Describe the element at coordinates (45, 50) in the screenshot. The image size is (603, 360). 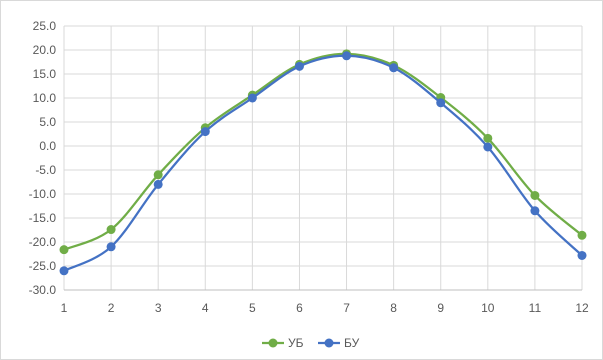
I see `y-tick-label: 20.0` at that location.